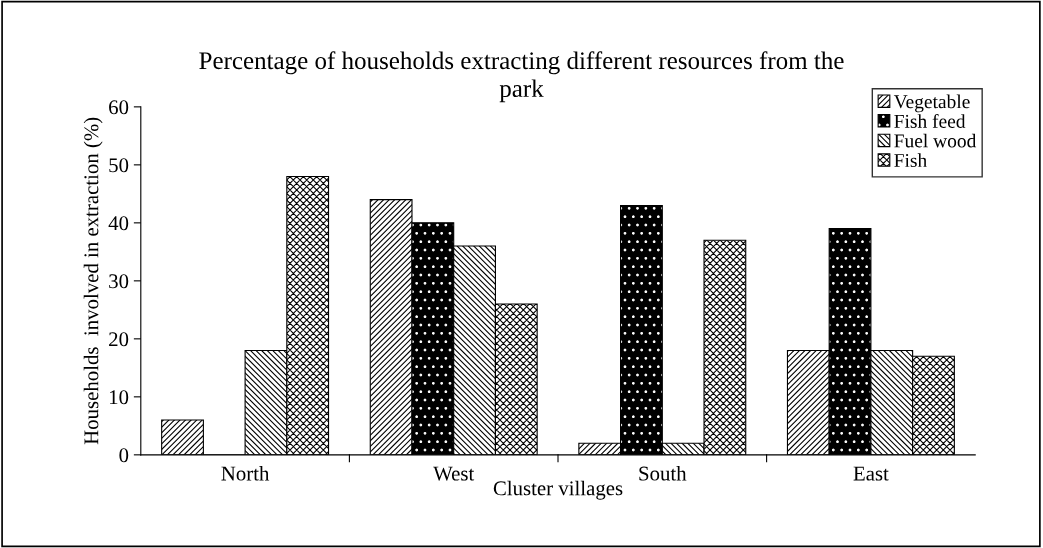 This screenshot has height=548, width=1043. Describe the element at coordinates (931, 103) in the screenshot. I see `legend-label: Vegetable` at that location.